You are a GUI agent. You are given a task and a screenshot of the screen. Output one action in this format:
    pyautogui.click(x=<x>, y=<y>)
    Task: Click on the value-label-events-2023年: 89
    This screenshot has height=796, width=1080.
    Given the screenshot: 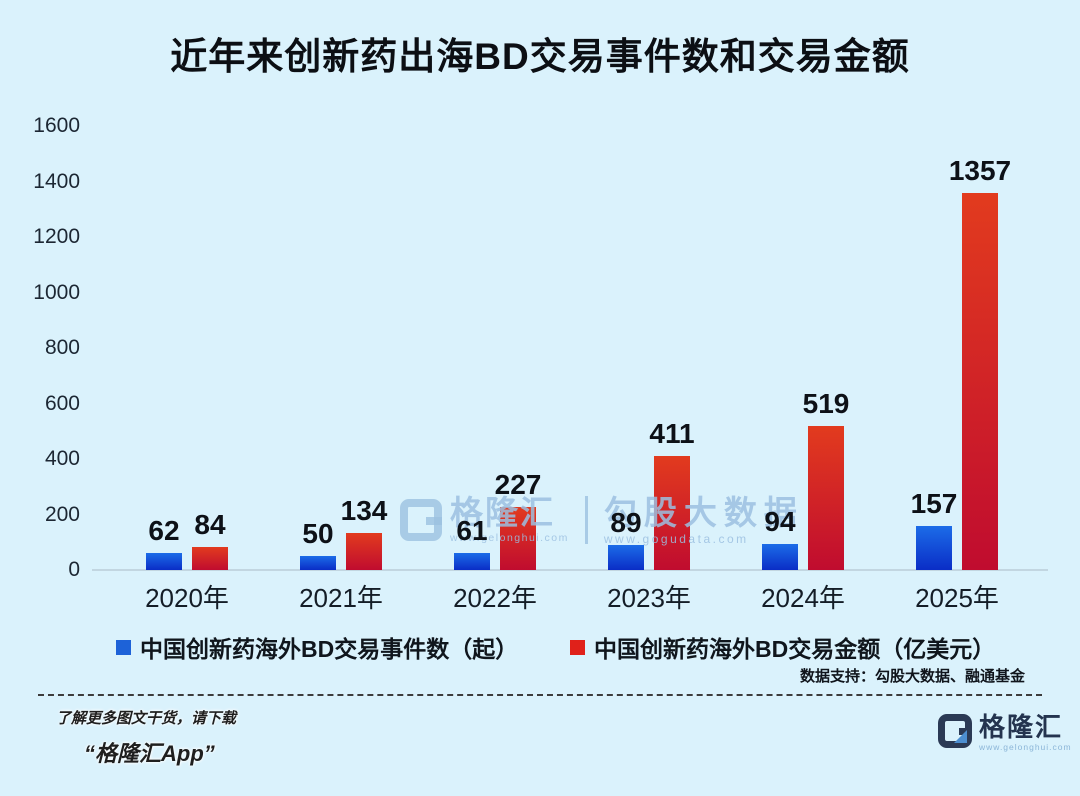 What is the action you would take?
    pyautogui.click(x=626, y=522)
    